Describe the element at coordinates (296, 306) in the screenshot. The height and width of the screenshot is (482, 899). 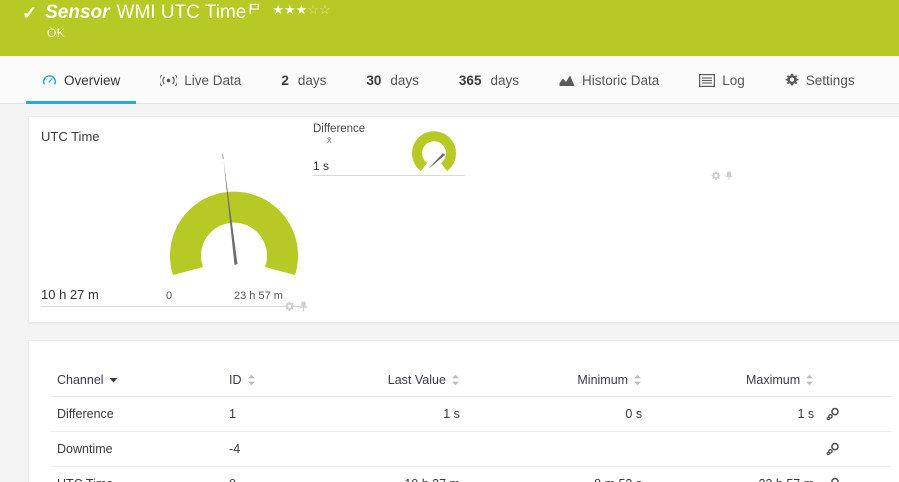
I see `primary-gauge-tools` at that location.